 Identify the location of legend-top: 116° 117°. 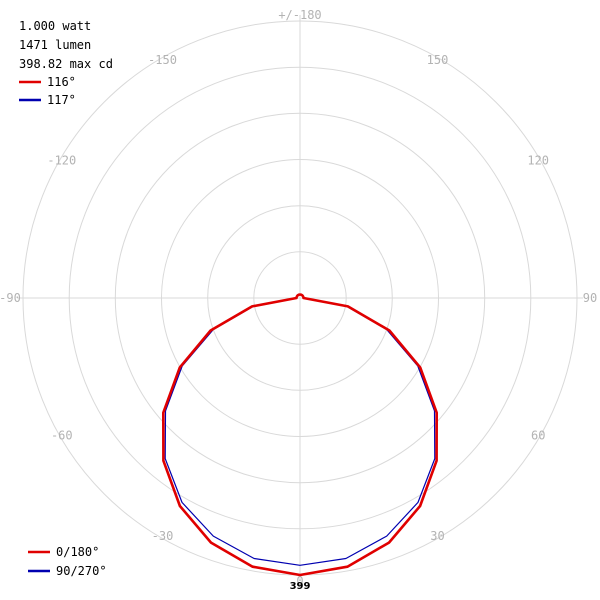
(47, 91).